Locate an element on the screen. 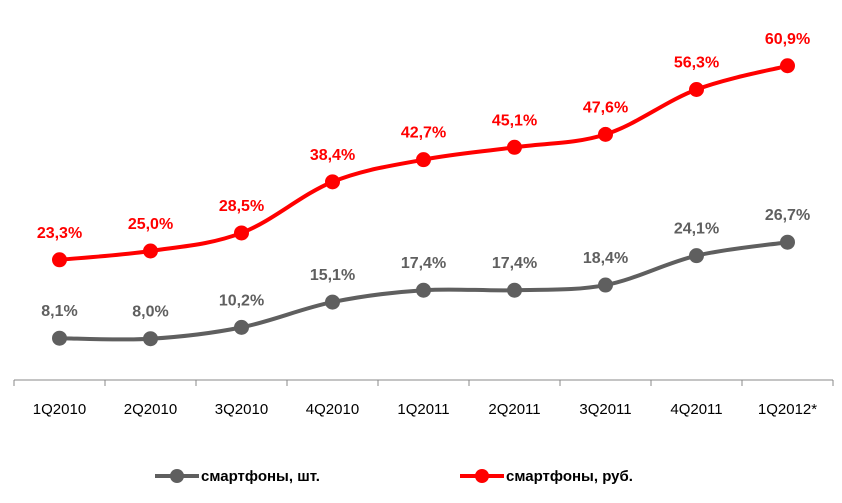  data-label: 38,4% is located at coordinates (332, 155).